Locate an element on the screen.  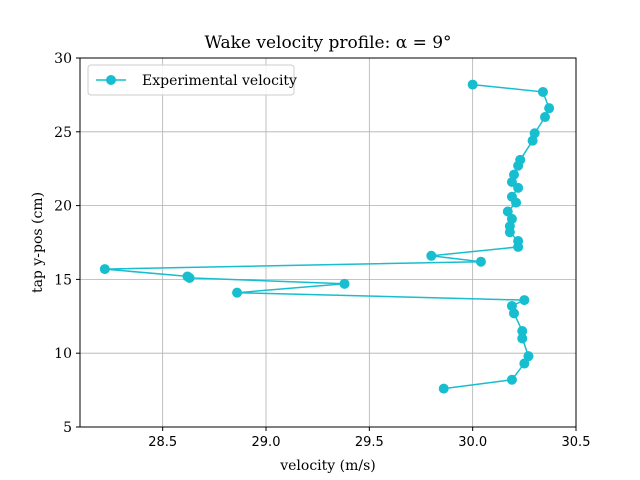
x-tick-label: 30.0 is located at coordinates (472, 442).